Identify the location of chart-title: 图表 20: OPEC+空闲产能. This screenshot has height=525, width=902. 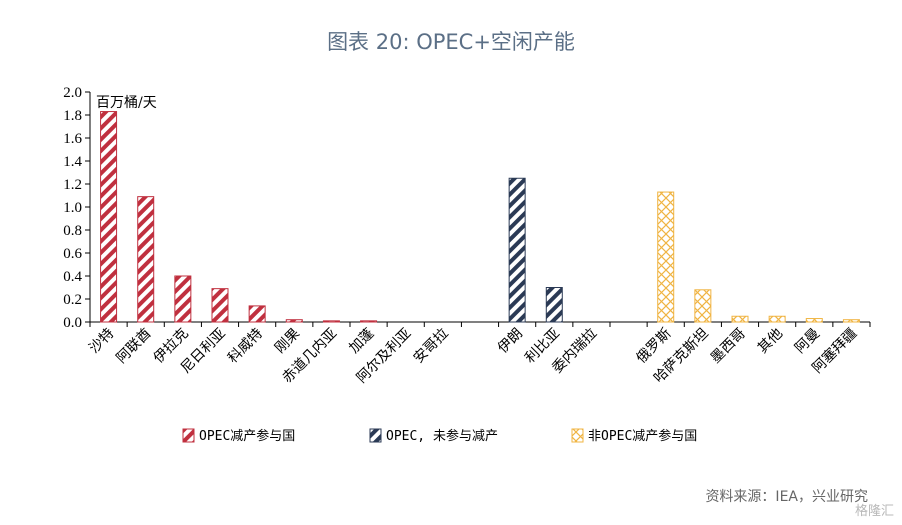
(451, 42).